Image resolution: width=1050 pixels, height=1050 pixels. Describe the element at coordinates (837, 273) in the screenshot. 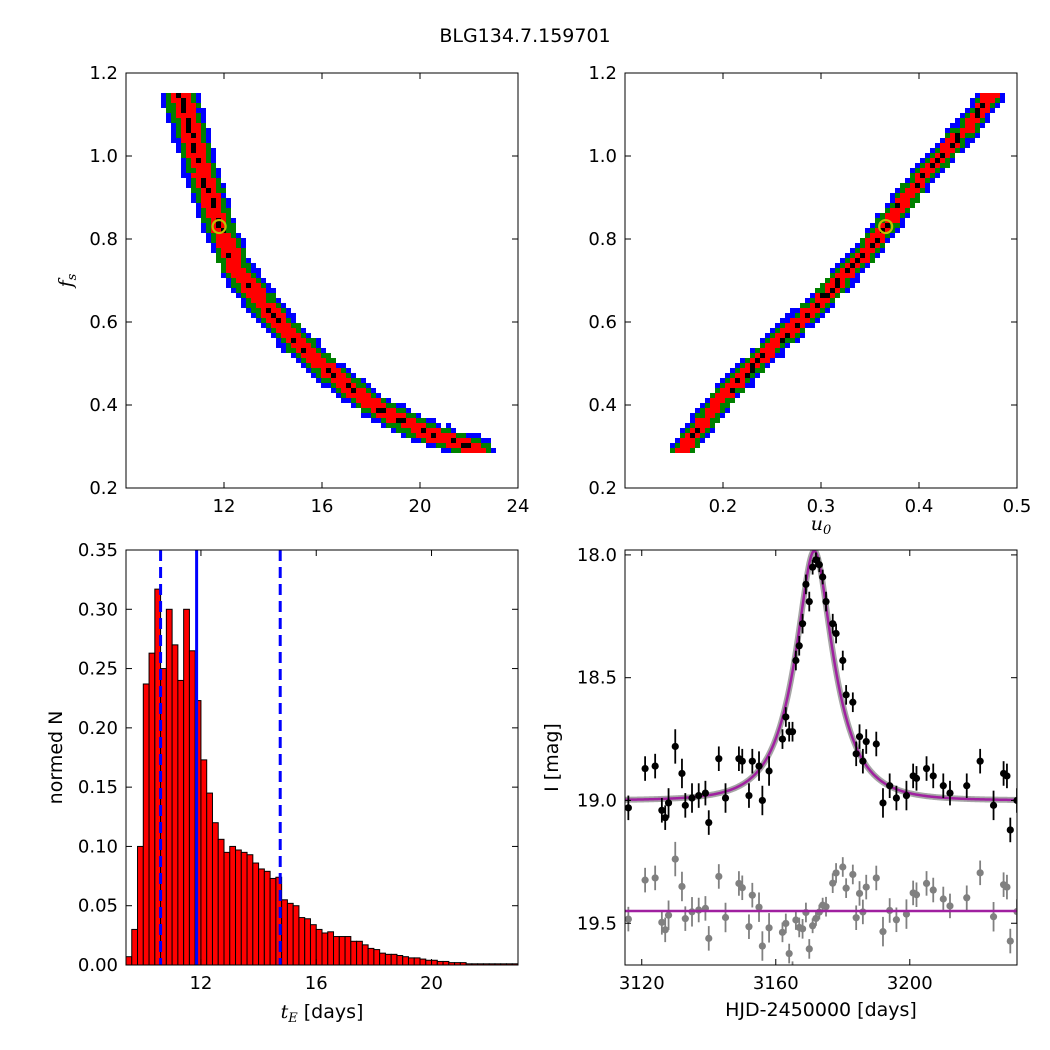

I see `heatmap-cells` at that location.